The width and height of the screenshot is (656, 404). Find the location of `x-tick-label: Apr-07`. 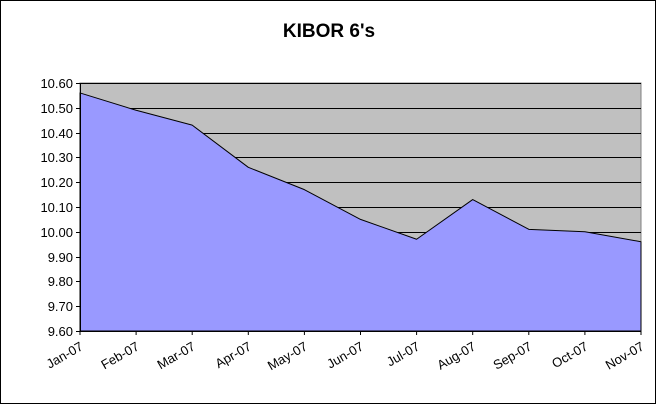

x-tick-label: Apr-07 is located at coordinates (232, 355).